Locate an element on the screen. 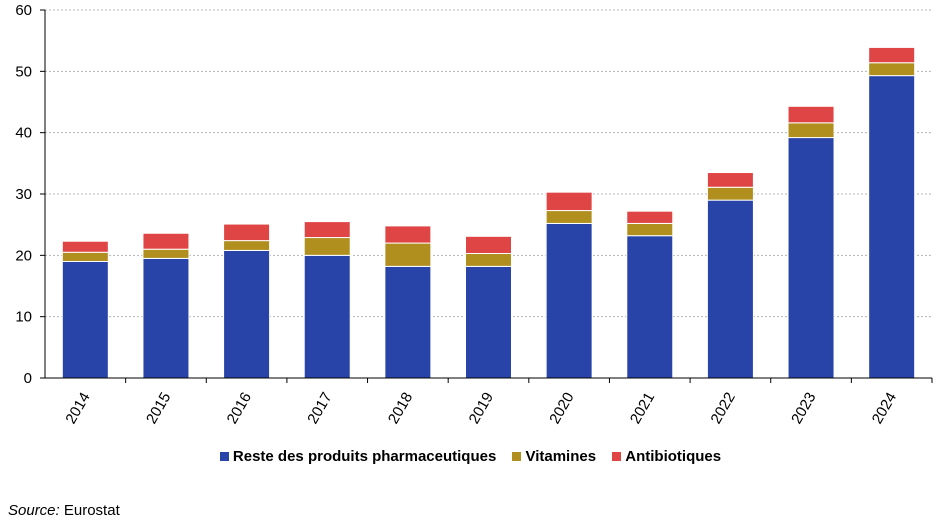  x-tick-label: 2023 is located at coordinates (803, 408).